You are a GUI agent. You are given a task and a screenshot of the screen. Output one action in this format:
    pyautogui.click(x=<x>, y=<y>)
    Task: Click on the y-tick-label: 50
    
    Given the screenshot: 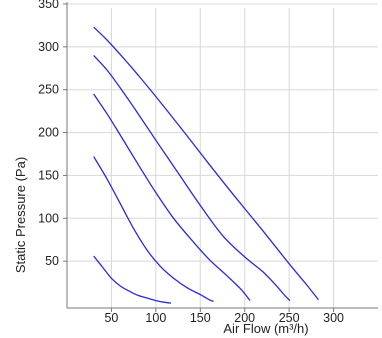 What is the action you would take?
    pyautogui.click(x=52, y=261)
    